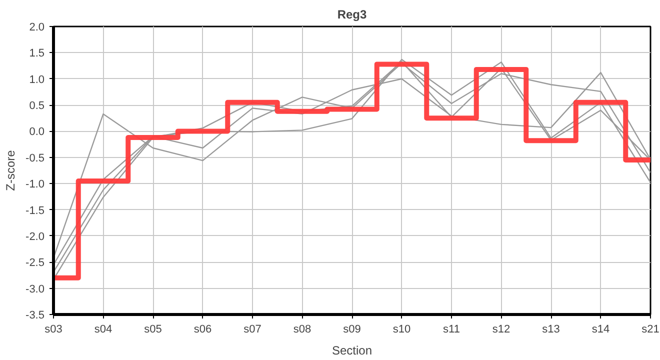  What do you see at coordinates (37, 80) in the screenshot?
I see `y-tick-label: 1.0` at bounding box center [37, 80].